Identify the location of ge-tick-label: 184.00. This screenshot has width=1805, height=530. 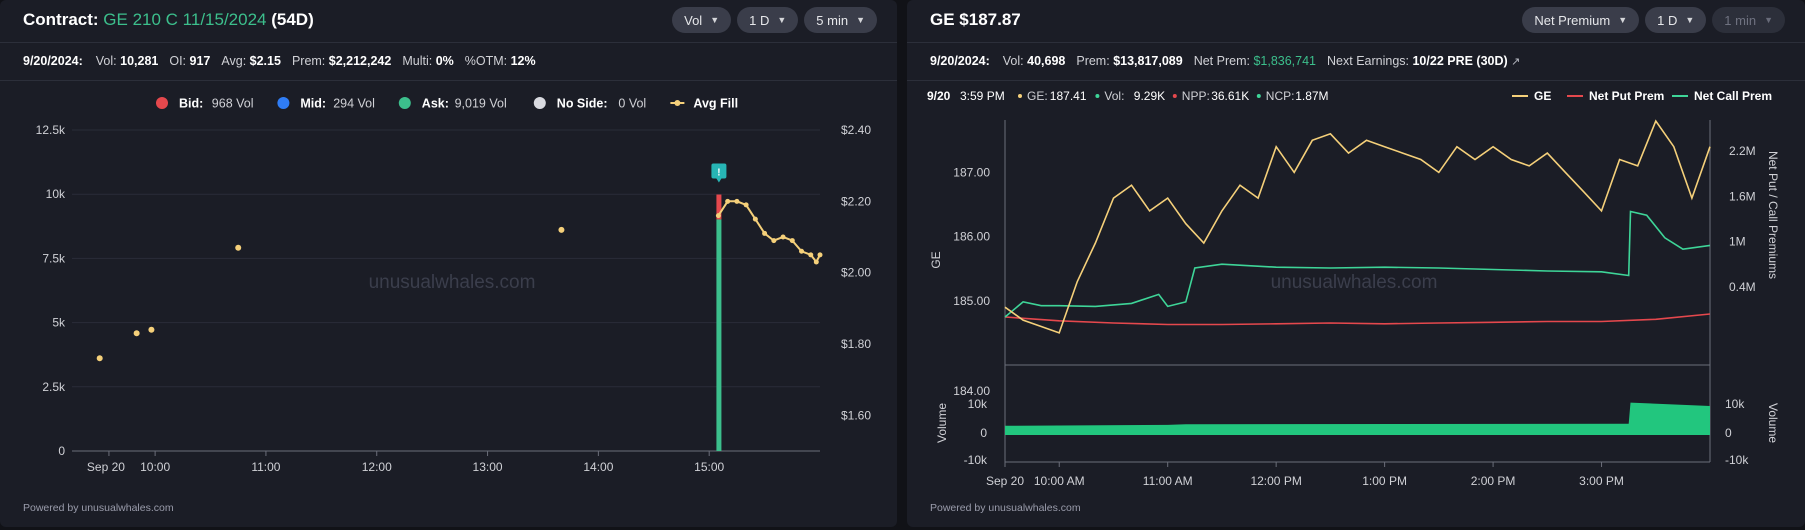
(971, 391).